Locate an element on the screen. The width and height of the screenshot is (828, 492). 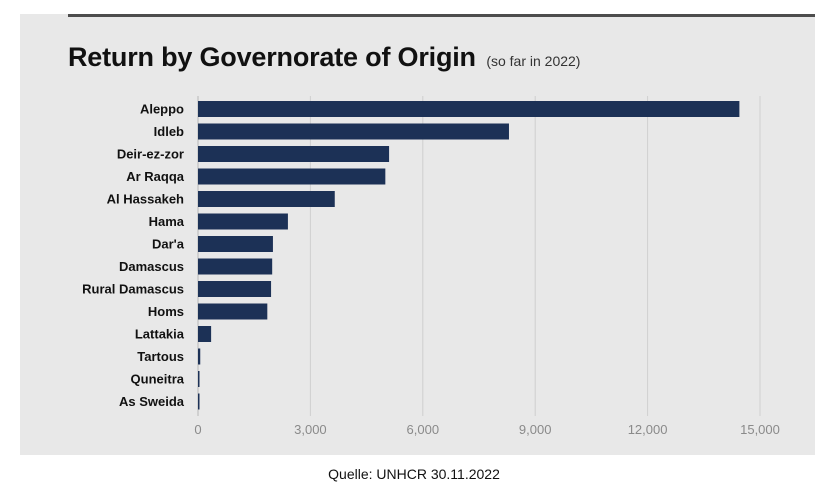
x-tick-label: 15,000 is located at coordinates (760, 429).